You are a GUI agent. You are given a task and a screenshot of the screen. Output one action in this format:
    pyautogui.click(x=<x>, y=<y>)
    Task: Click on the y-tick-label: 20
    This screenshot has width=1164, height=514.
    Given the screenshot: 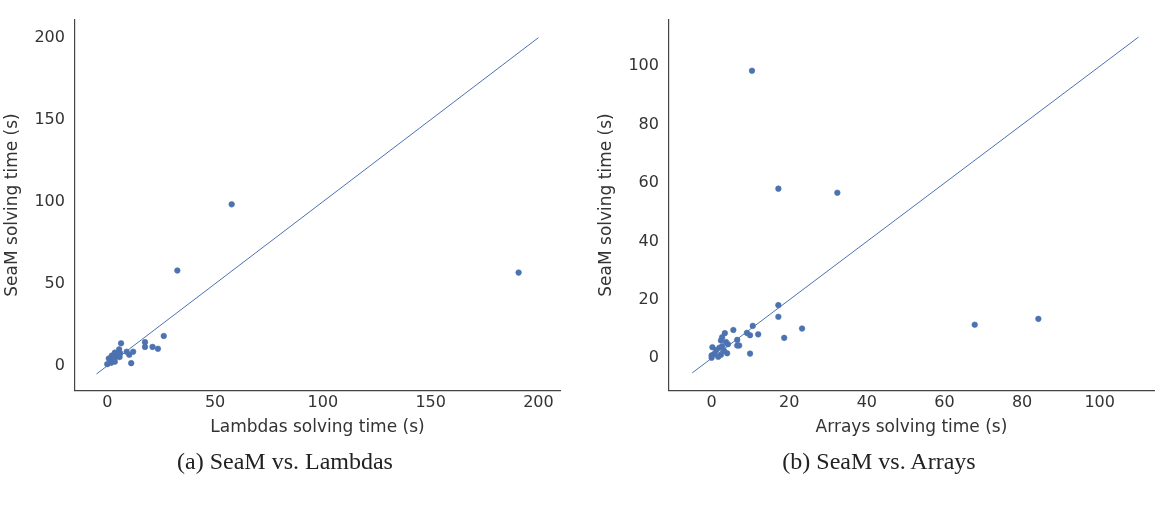 What is the action you would take?
    pyautogui.click(x=648, y=299)
    